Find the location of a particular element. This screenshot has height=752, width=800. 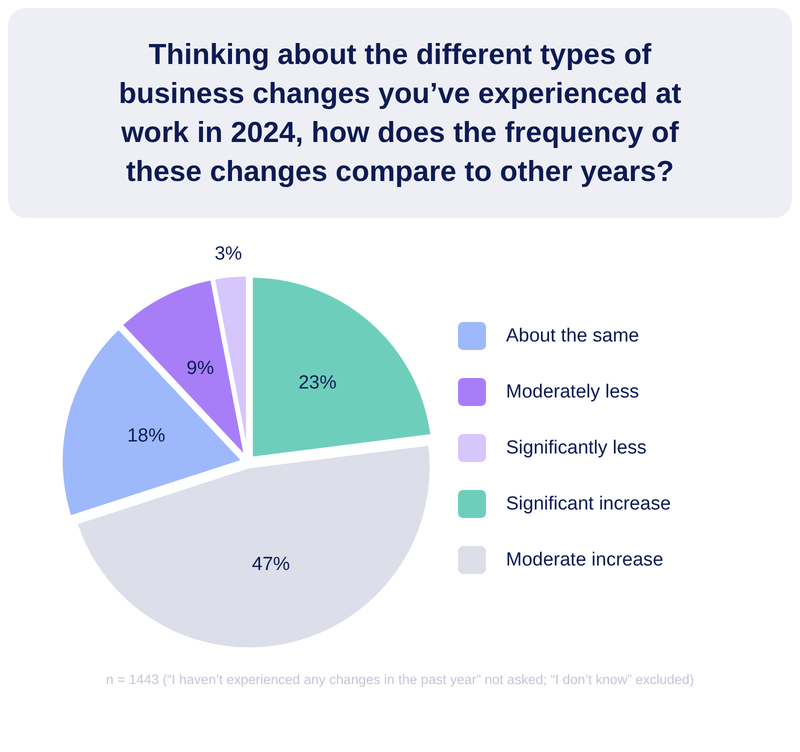

legend-label: About the same is located at coordinates (573, 336).